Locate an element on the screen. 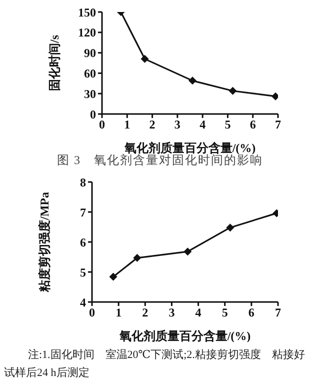 The height and width of the screenshot is (386, 321). y-tick-label: 7 is located at coordinates (83, 212).